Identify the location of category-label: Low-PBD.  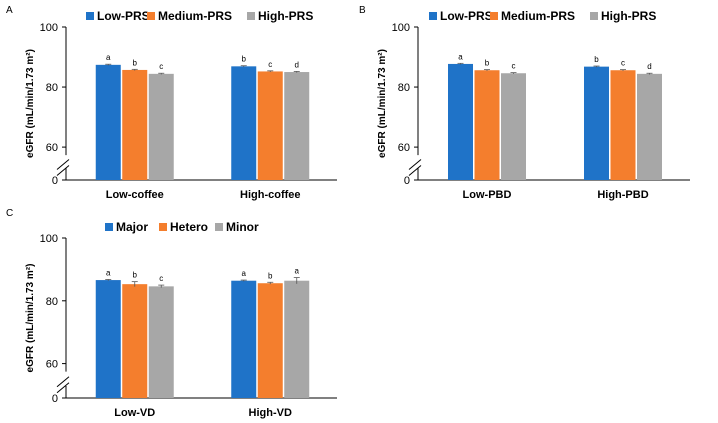
(487, 195).